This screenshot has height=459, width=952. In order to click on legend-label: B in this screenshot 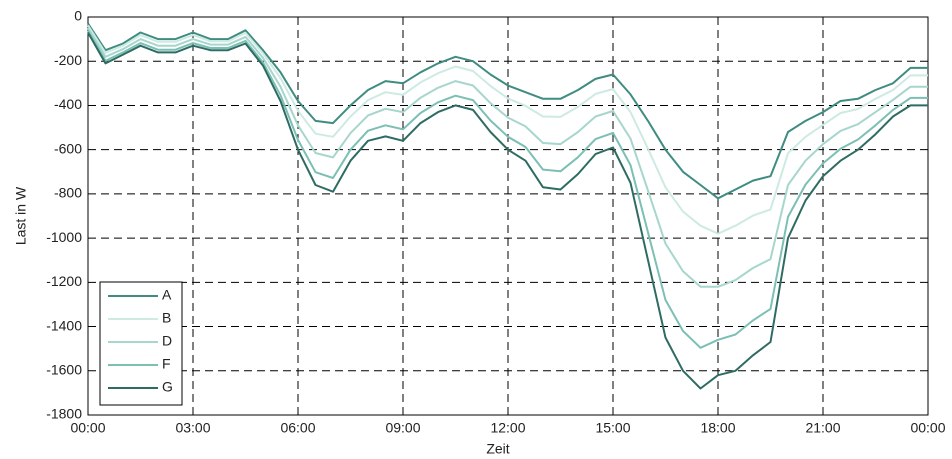, I will do `click(166, 318)`.